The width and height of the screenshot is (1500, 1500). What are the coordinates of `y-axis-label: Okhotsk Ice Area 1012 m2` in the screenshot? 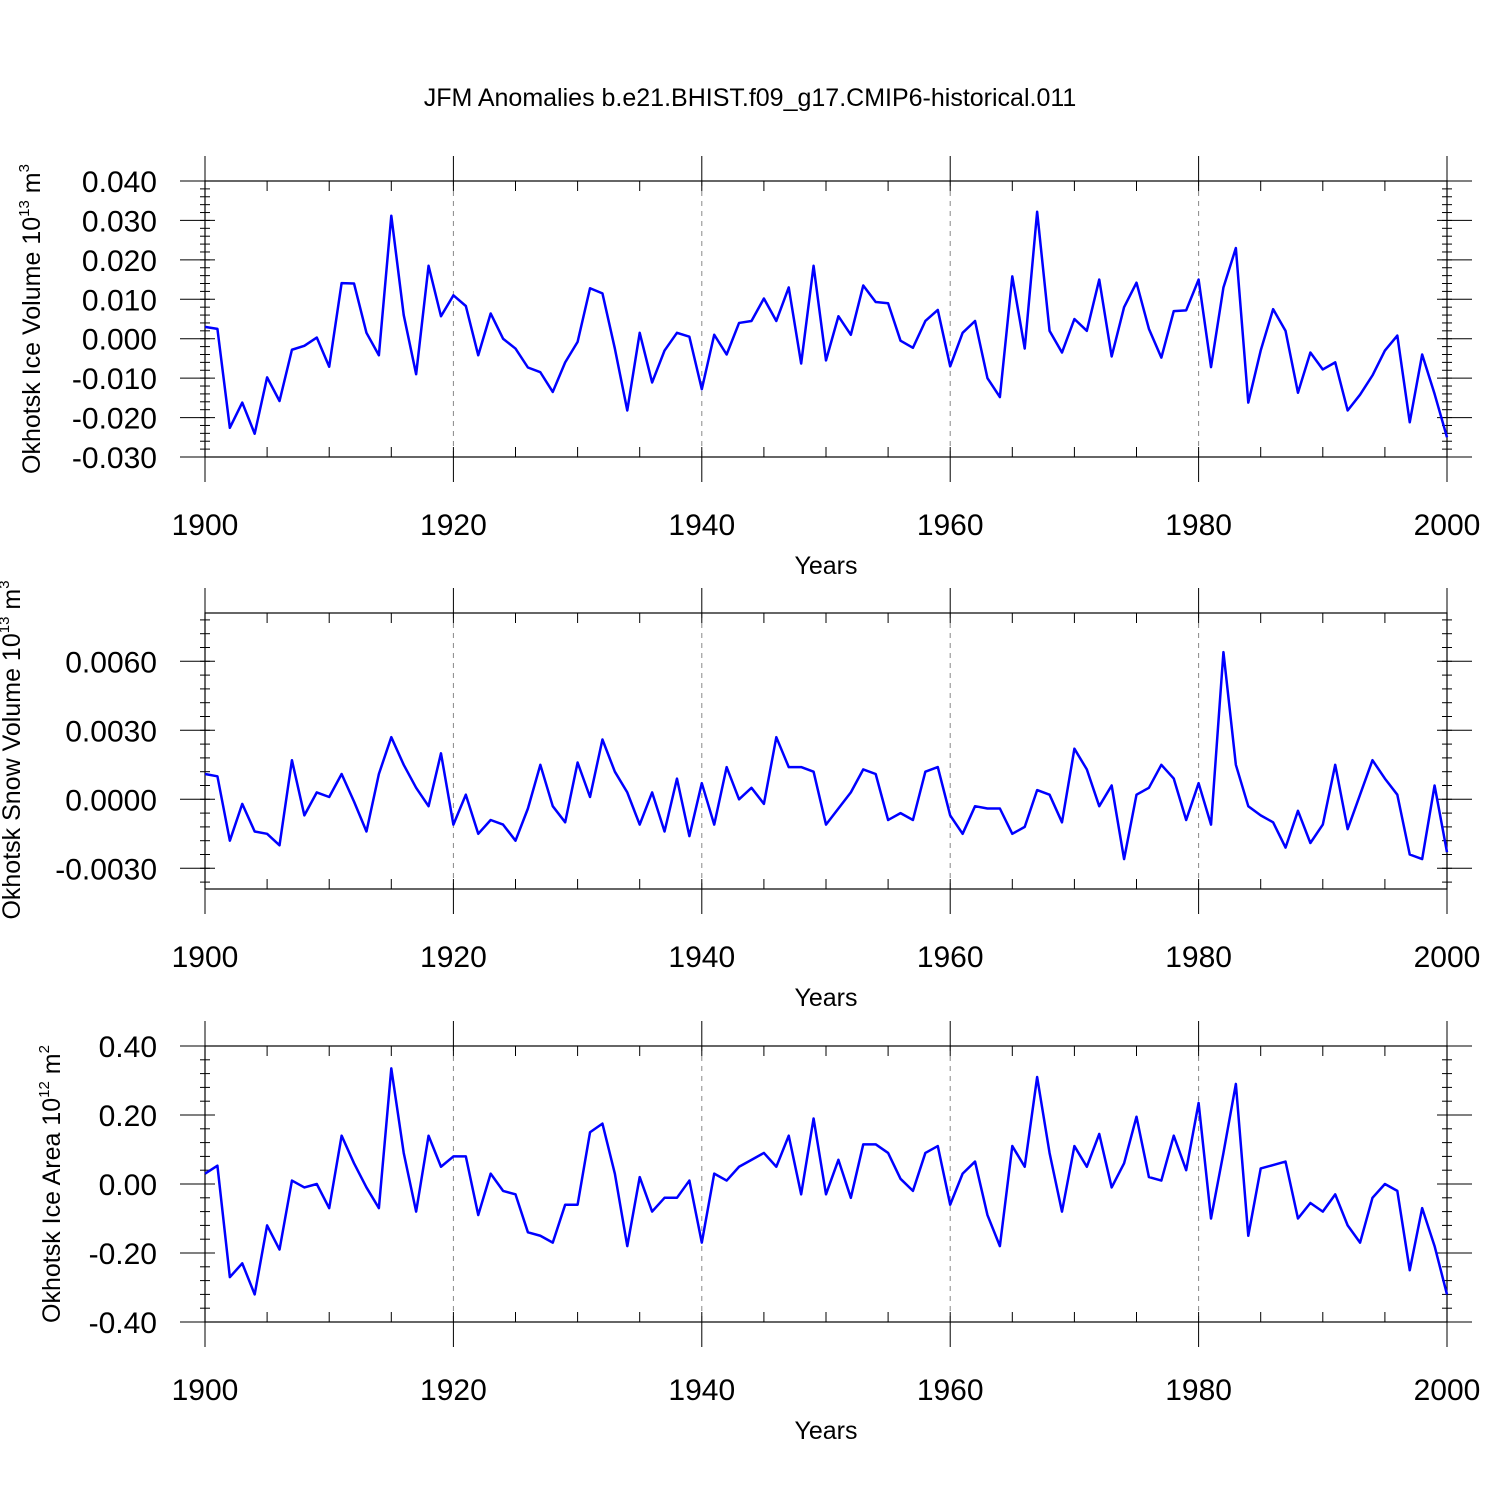 It's located at (51, 1184).